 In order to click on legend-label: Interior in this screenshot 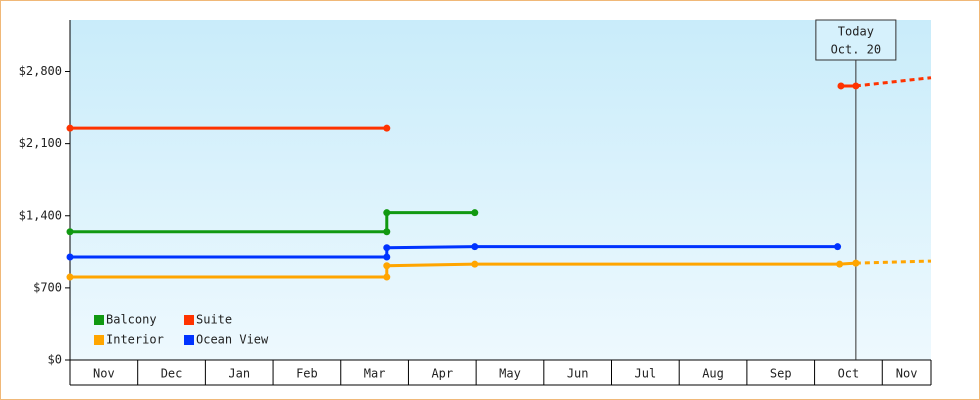, I will do `click(135, 340)`.